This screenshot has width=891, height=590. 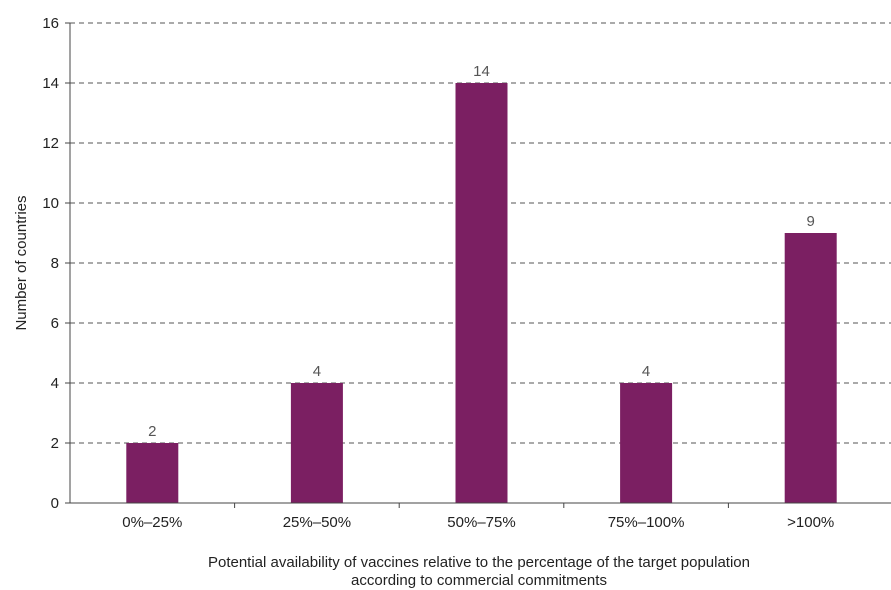 What do you see at coordinates (55, 443) in the screenshot?
I see `y-tick-label: 2` at bounding box center [55, 443].